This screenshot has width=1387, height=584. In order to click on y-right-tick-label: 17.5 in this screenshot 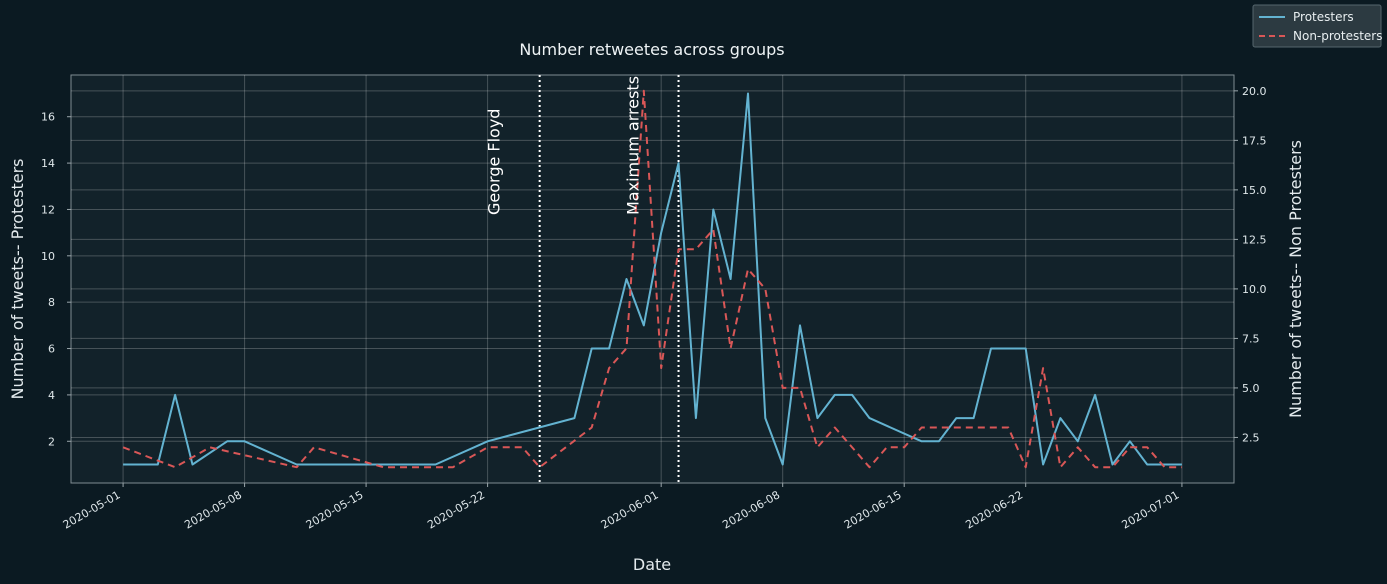, I will do `click(1254, 140)`.